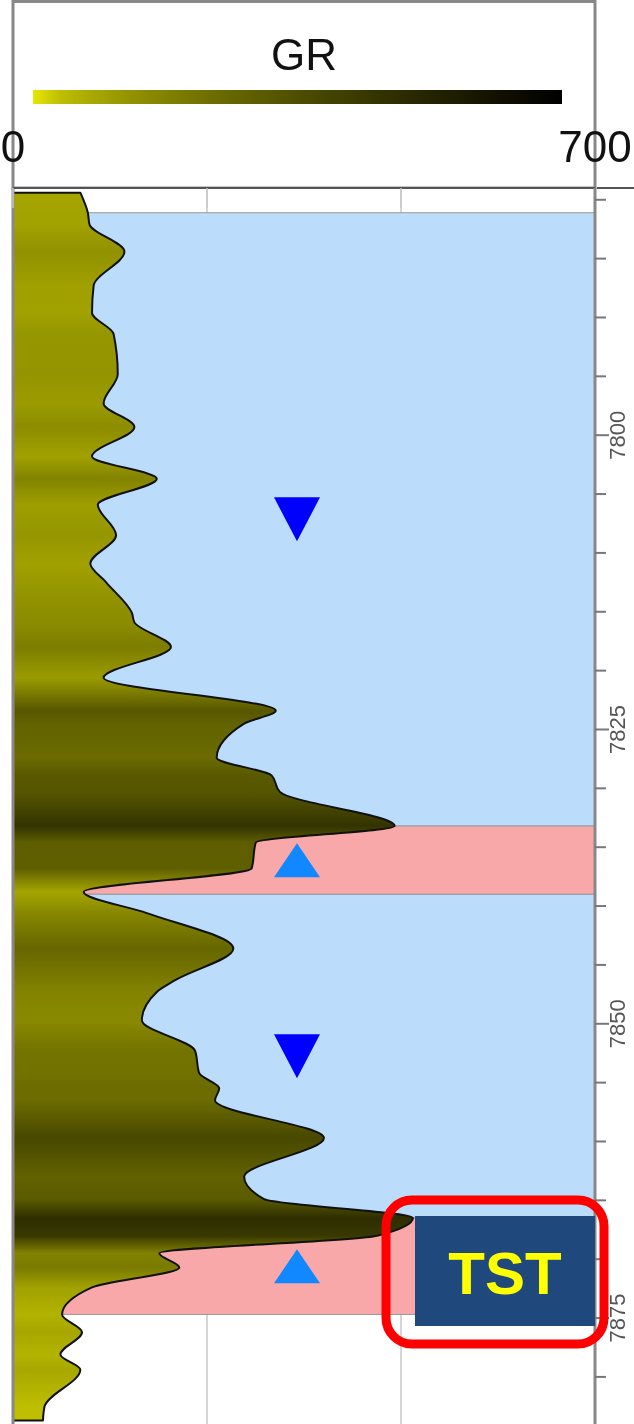  What do you see at coordinates (617, 1318) in the screenshot?
I see `y-tick-label: 7875` at bounding box center [617, 1318].